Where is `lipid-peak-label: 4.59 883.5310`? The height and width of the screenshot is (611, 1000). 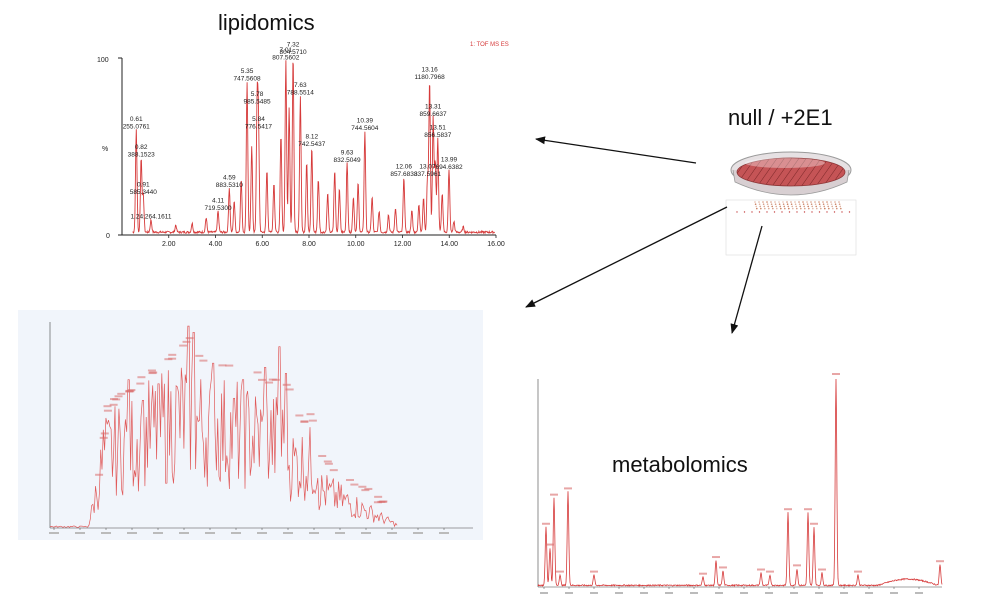
lipid-peak-label: 4.59 883.5310 is located at coordinates (229, 181).